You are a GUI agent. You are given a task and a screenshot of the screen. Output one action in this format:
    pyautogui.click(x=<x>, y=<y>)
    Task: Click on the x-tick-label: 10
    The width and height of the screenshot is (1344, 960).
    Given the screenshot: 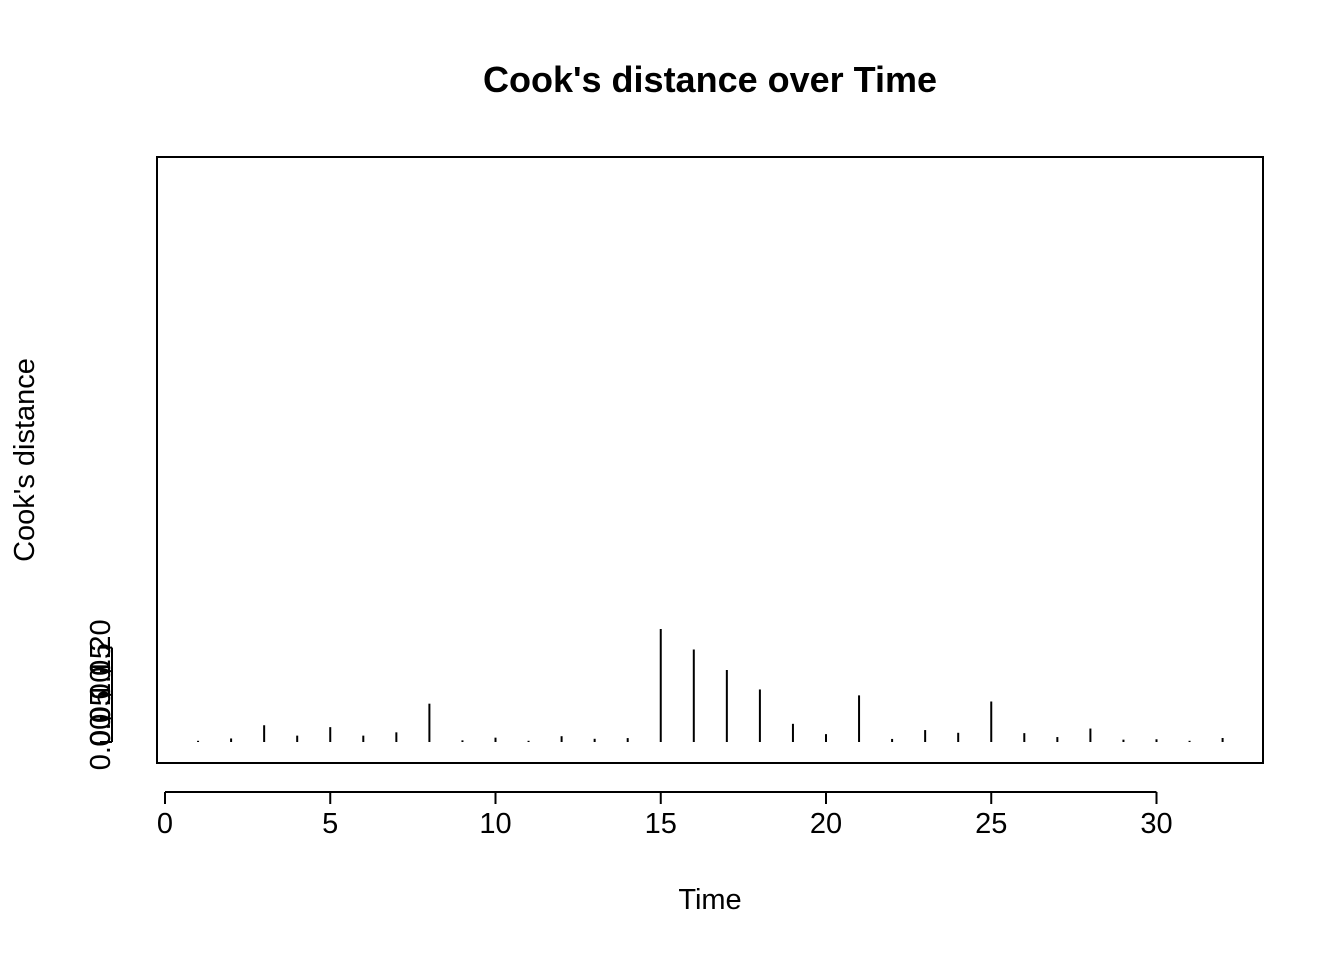 What is the action you would take?
    pyautogui.click(x=495, y=824)
    